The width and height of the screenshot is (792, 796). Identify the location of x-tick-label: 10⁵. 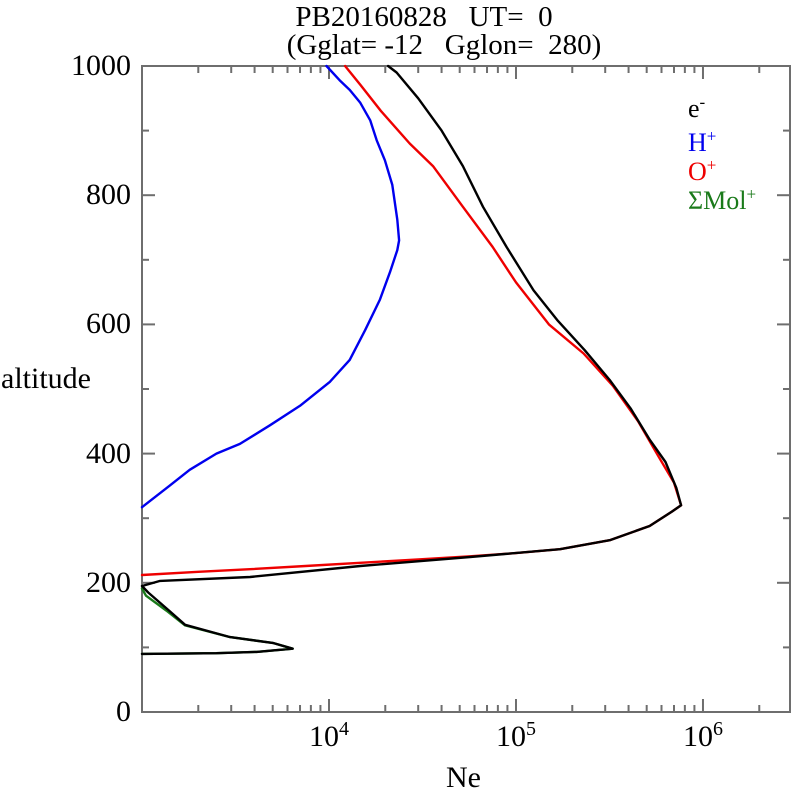
(515, 736).